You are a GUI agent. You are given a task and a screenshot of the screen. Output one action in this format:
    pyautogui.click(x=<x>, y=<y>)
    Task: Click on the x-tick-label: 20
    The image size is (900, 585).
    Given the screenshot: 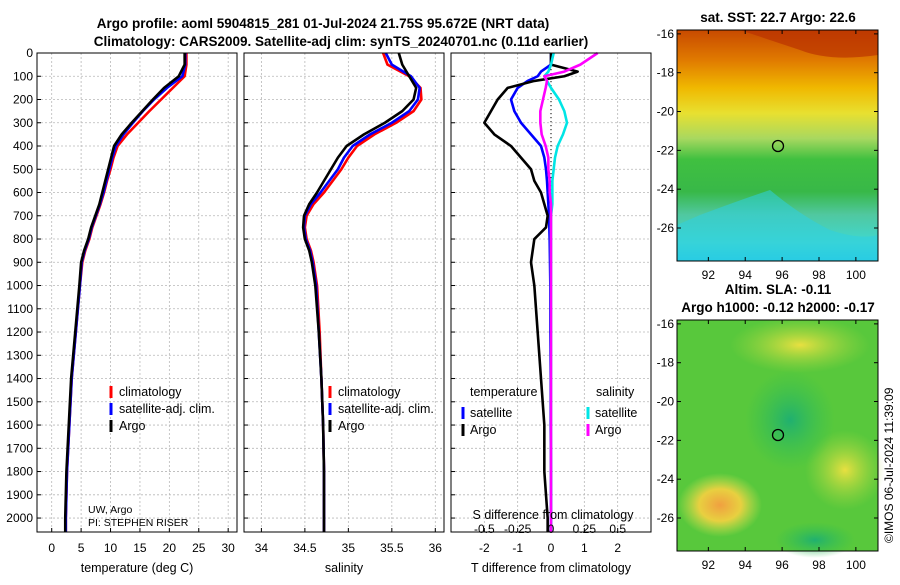 What is the action you would take?
    pyautogui.click(x=170, y=548)
    